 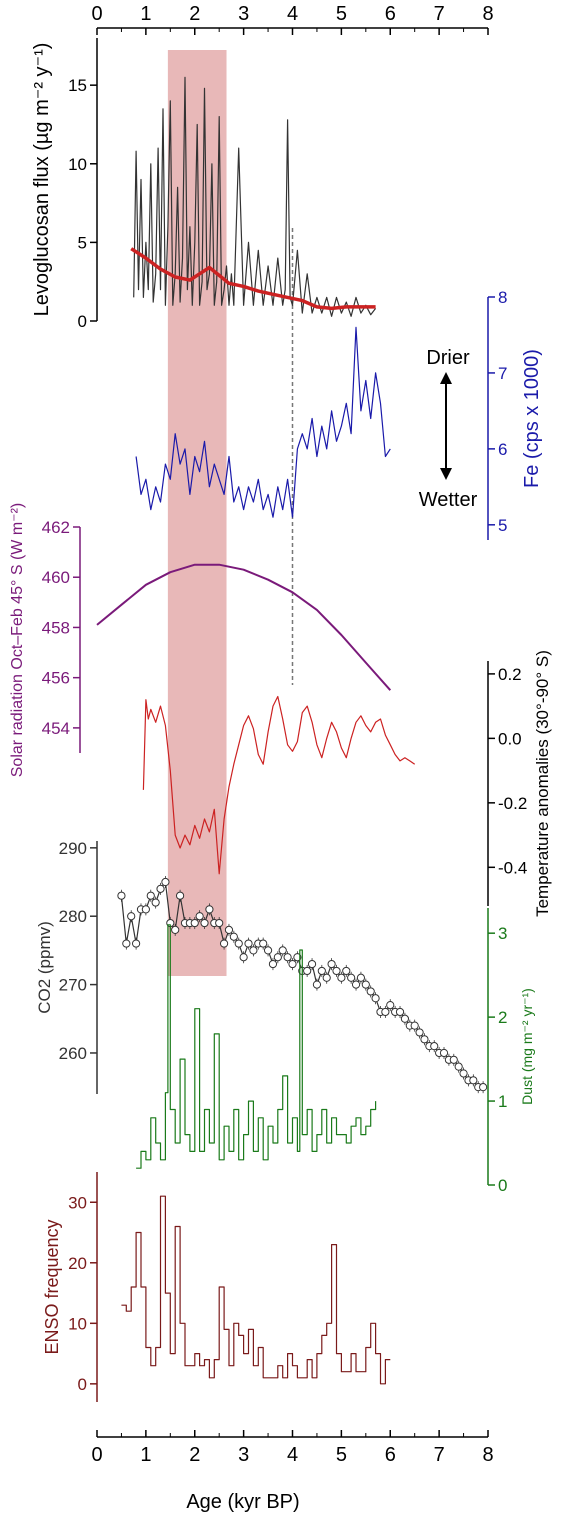 I want to click on temperature-axis-label: Temperature anomalies (30°-90° S), so click(x=542, y=783).